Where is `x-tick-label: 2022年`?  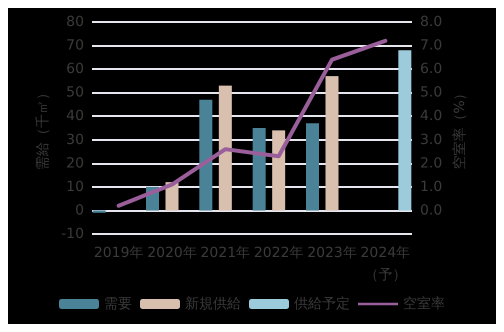
x-tick-label: 2022年 is located at coordinates (279, 253).